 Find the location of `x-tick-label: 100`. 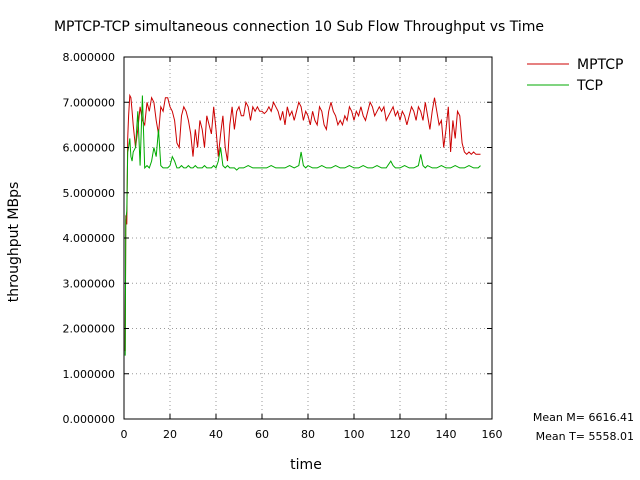

x-tick-label: 100 is located at coordinates (354, 434).